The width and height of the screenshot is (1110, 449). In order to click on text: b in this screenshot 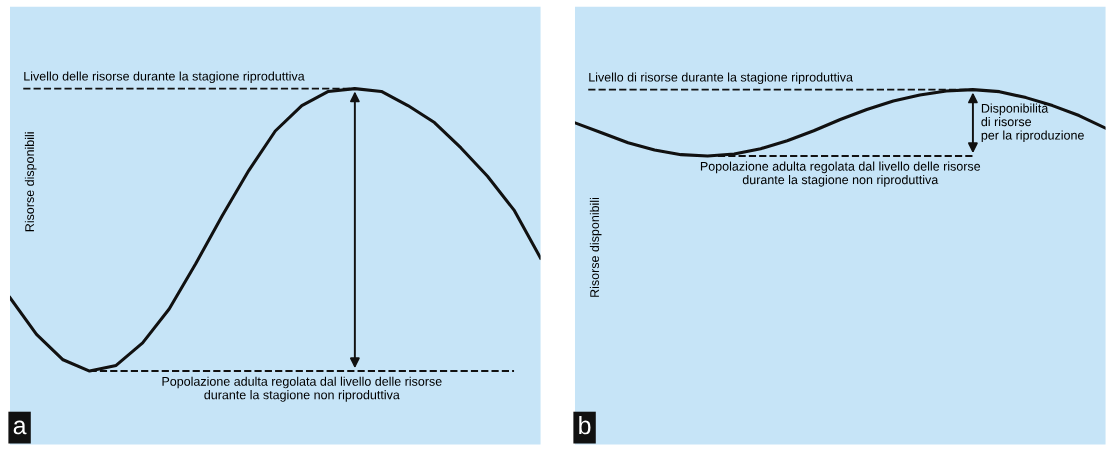, I will do `click(585, 425)`.